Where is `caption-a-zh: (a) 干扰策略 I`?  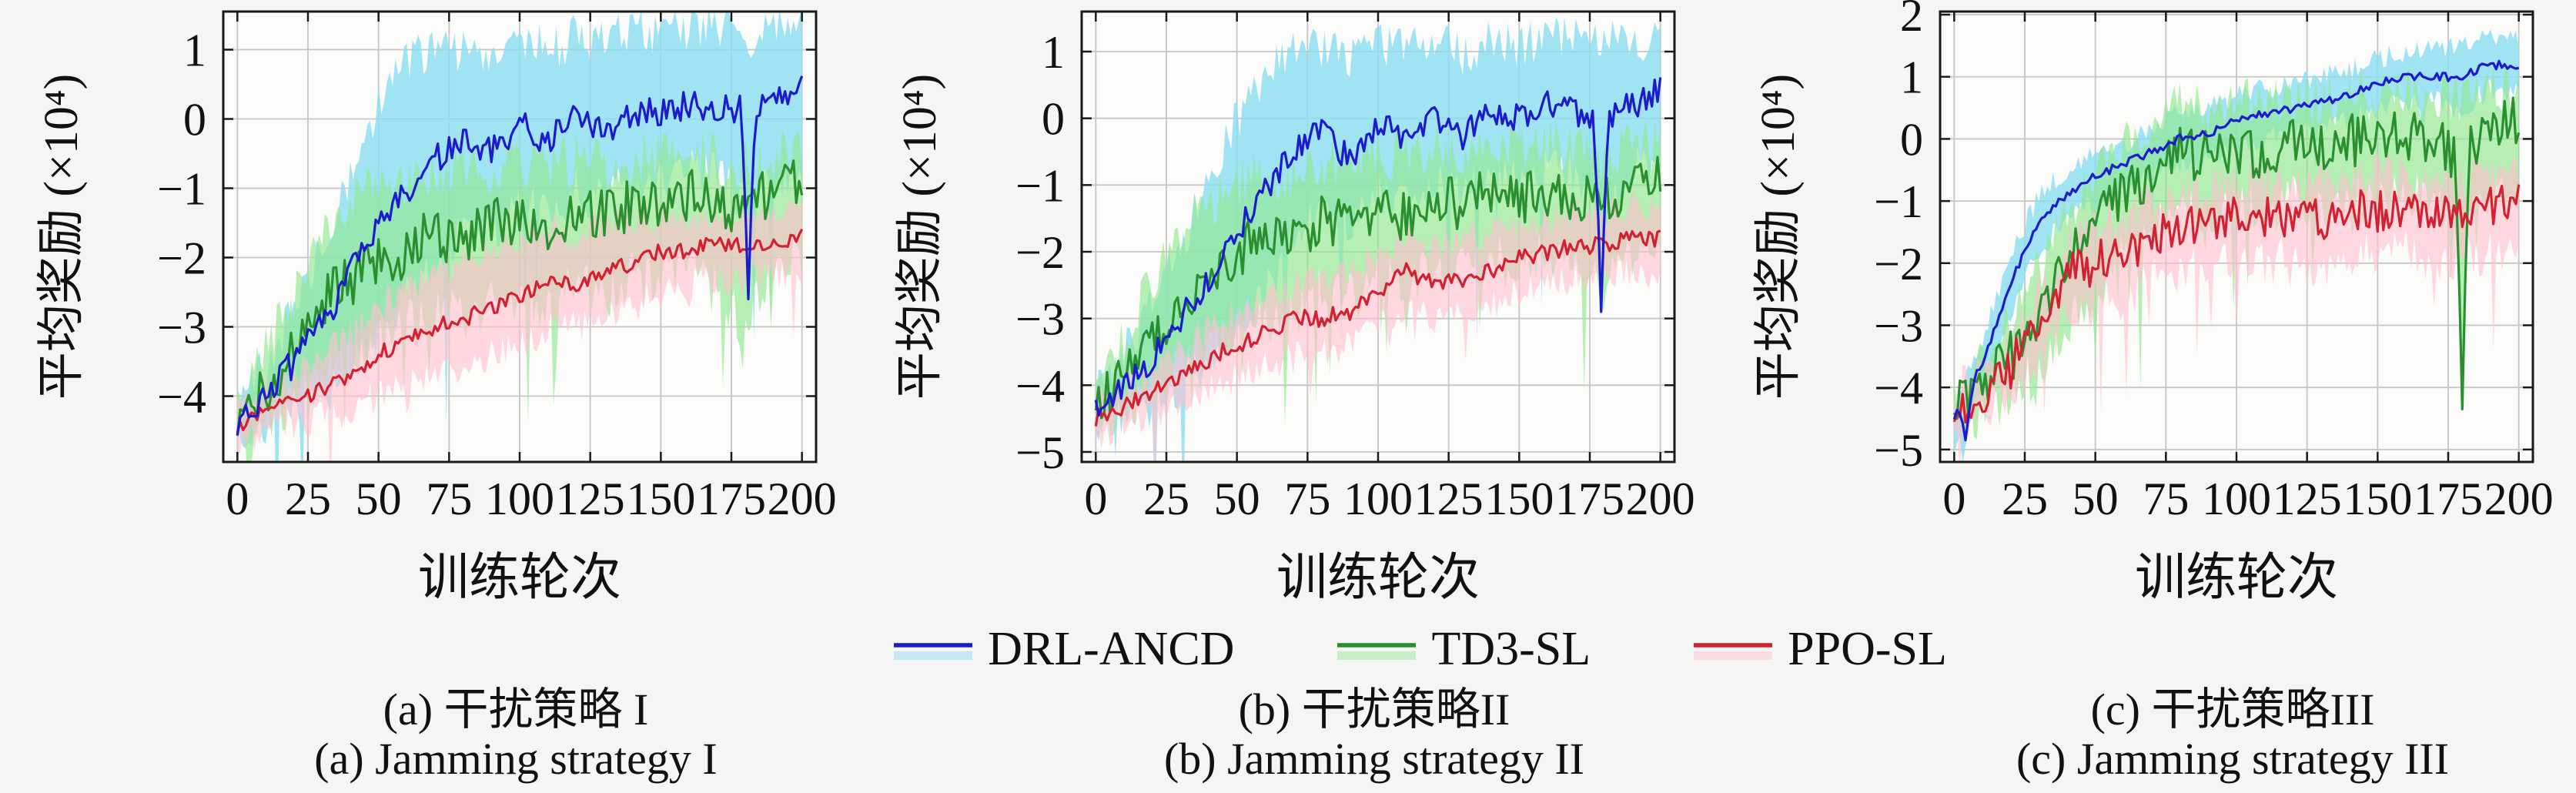
caption-a-zh: (a) 干扰策略 I is located at coordinates (516, 709).